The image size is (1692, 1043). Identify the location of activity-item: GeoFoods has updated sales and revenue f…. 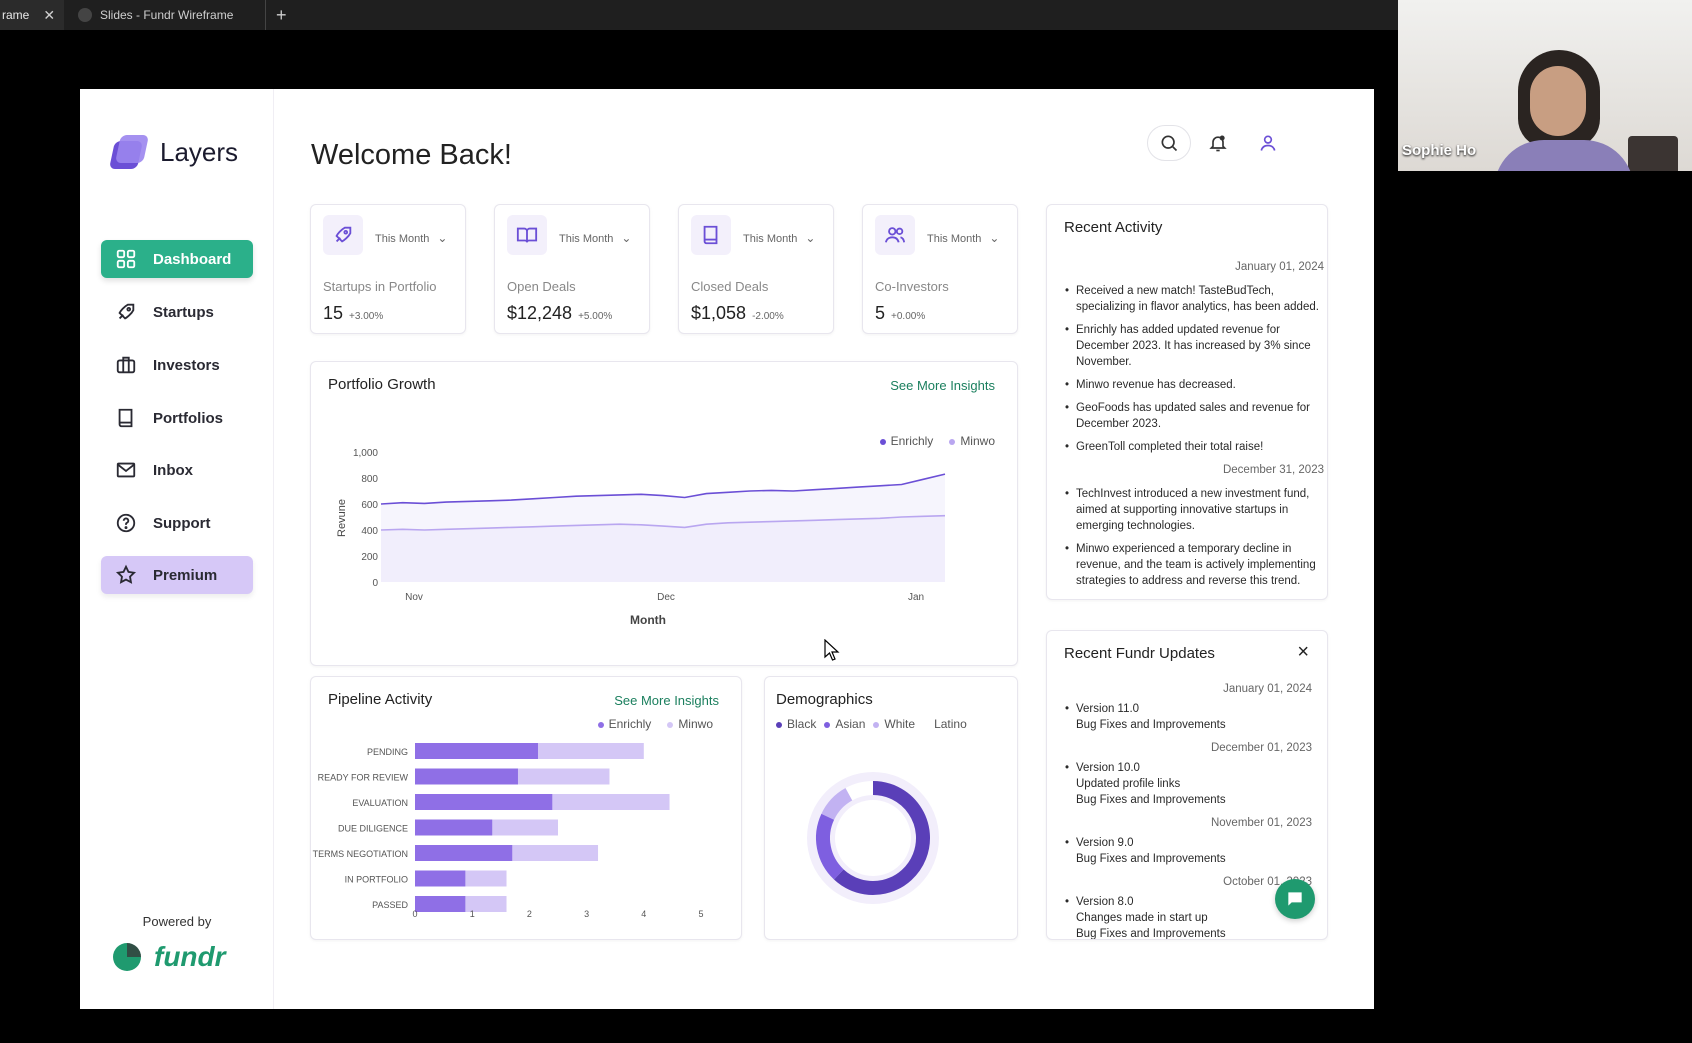
(1194, 416).